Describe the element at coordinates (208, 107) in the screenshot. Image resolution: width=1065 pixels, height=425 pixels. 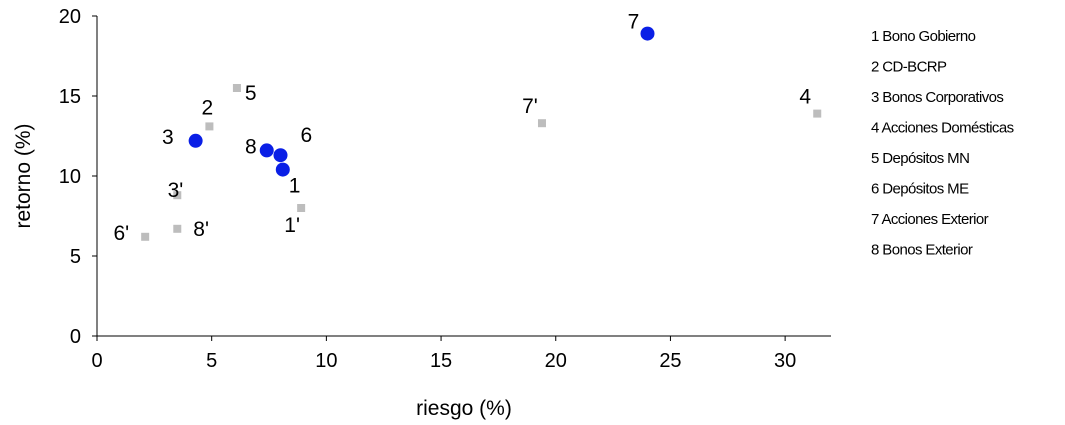
I see `point-label: 2` at that location.